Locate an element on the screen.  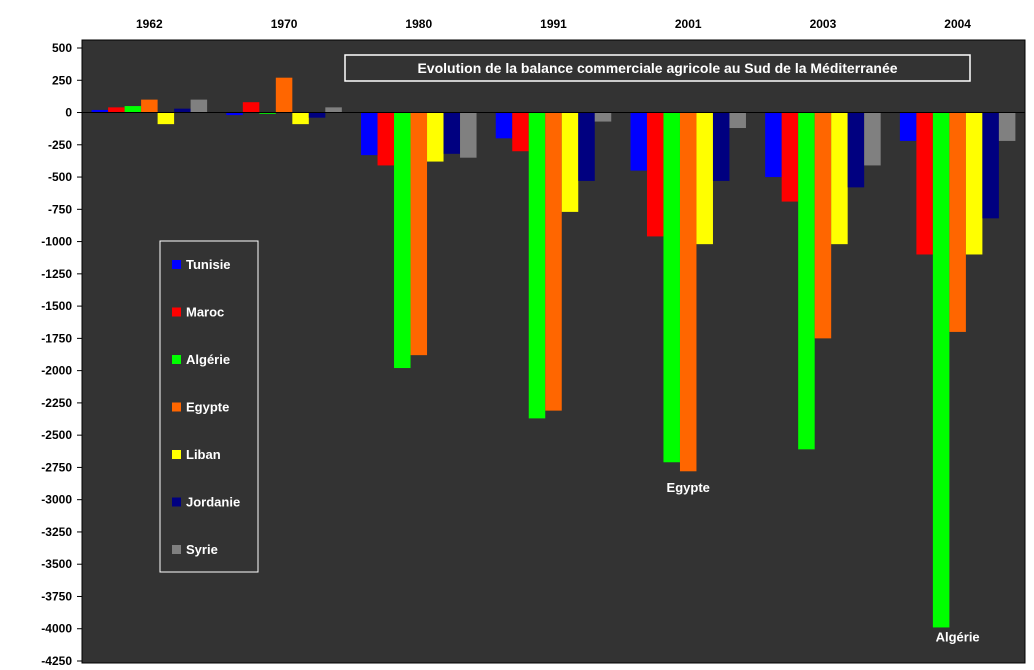
legend-item-egypte: Egypte is located at coordinates (200, 407).